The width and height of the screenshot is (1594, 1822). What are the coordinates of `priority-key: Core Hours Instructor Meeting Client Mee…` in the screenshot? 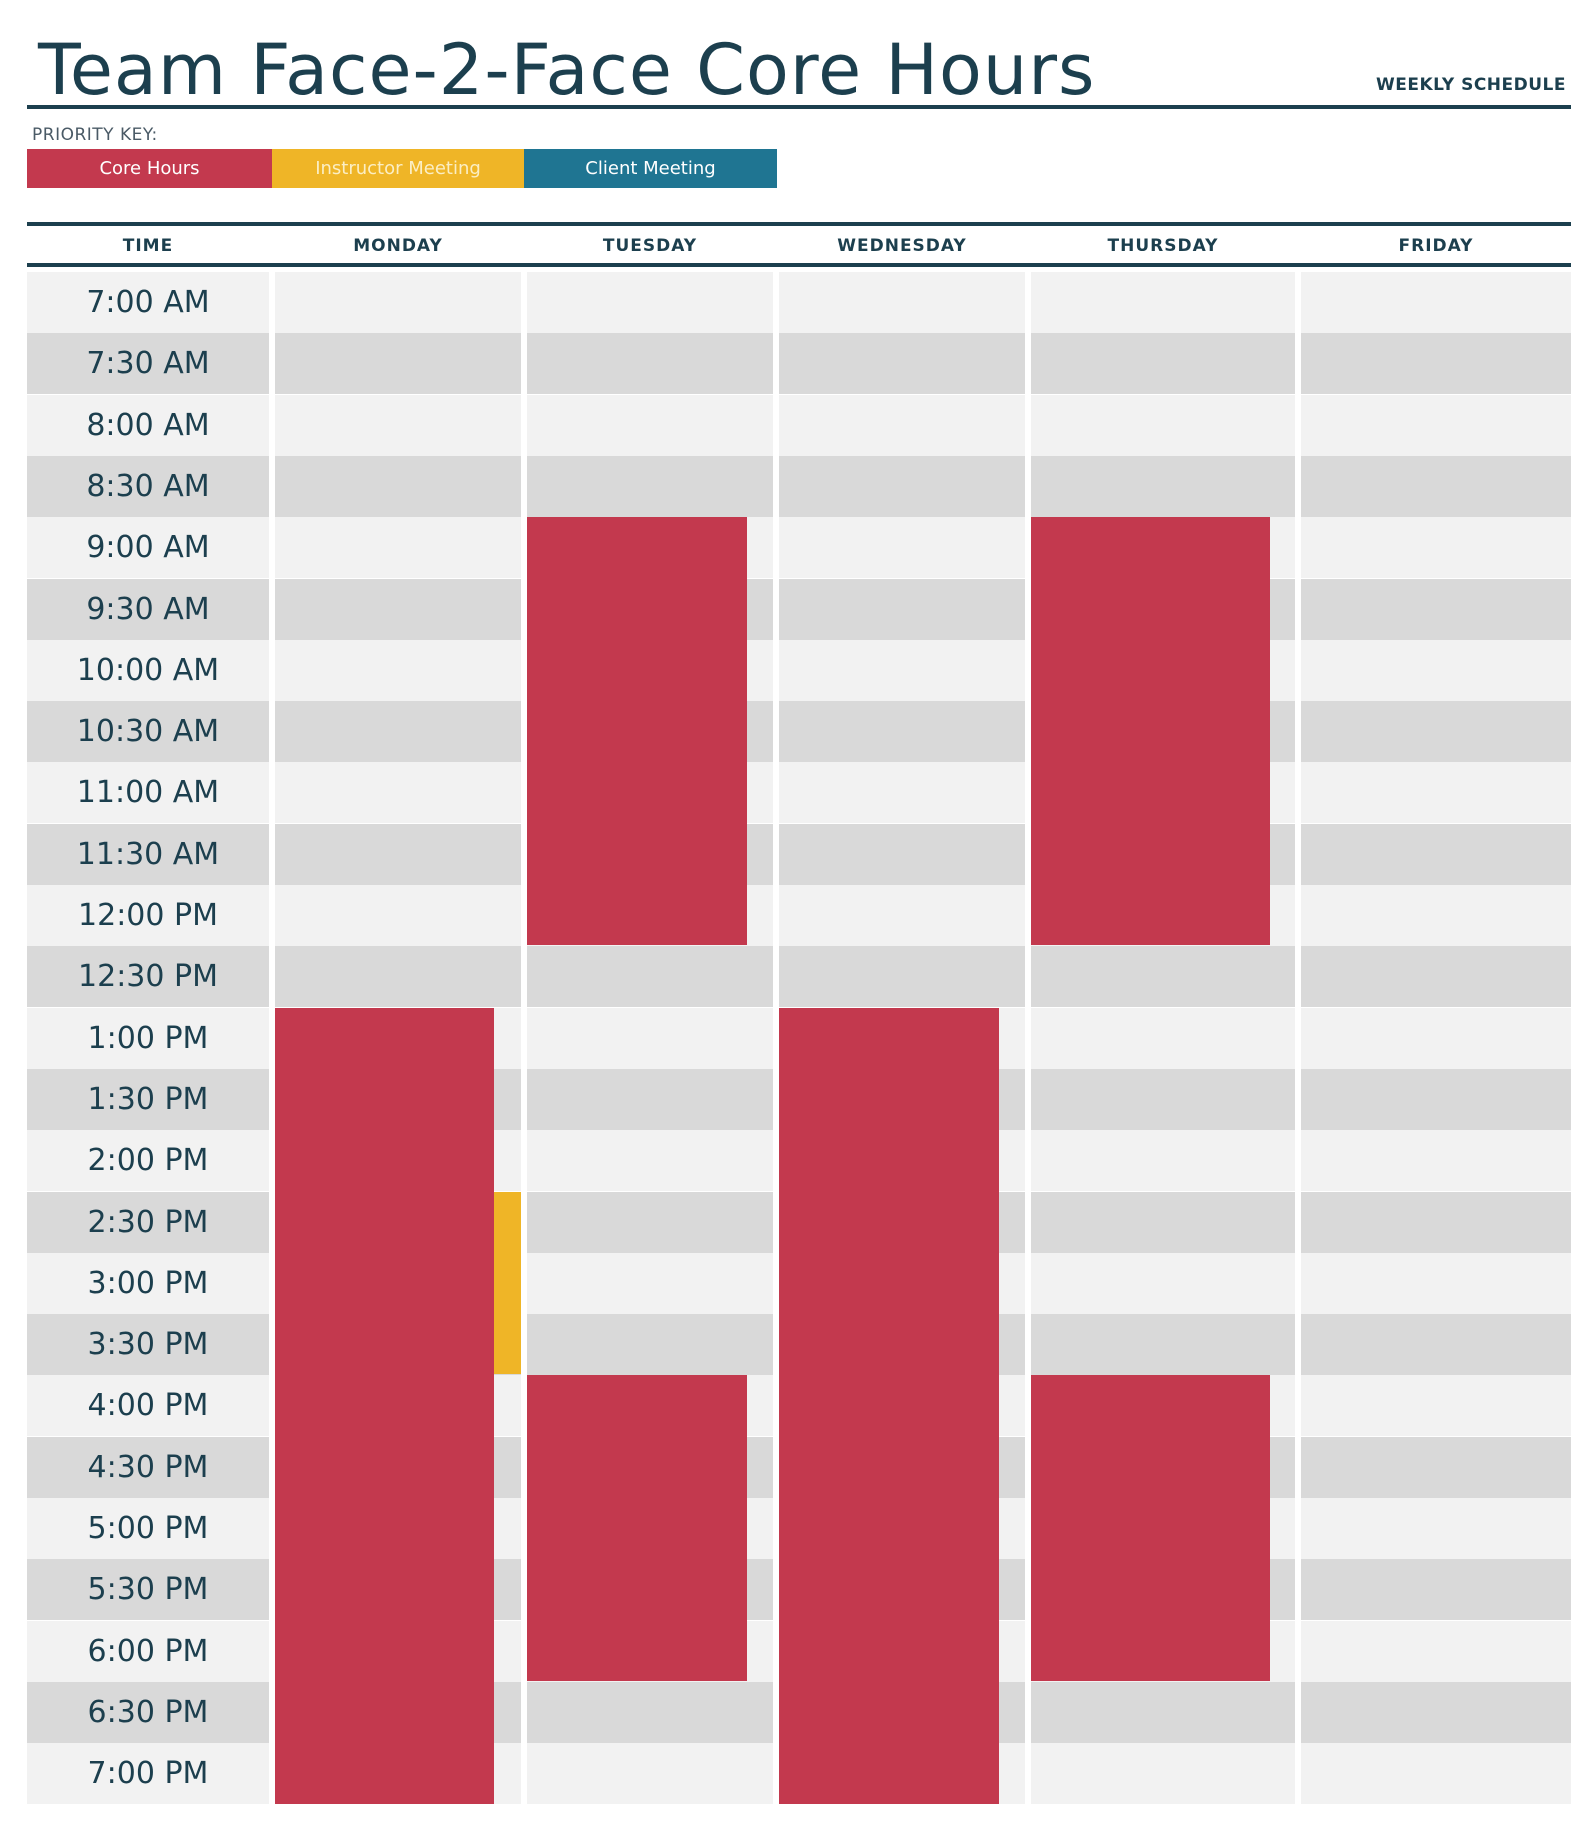 It's located at (402, 168).